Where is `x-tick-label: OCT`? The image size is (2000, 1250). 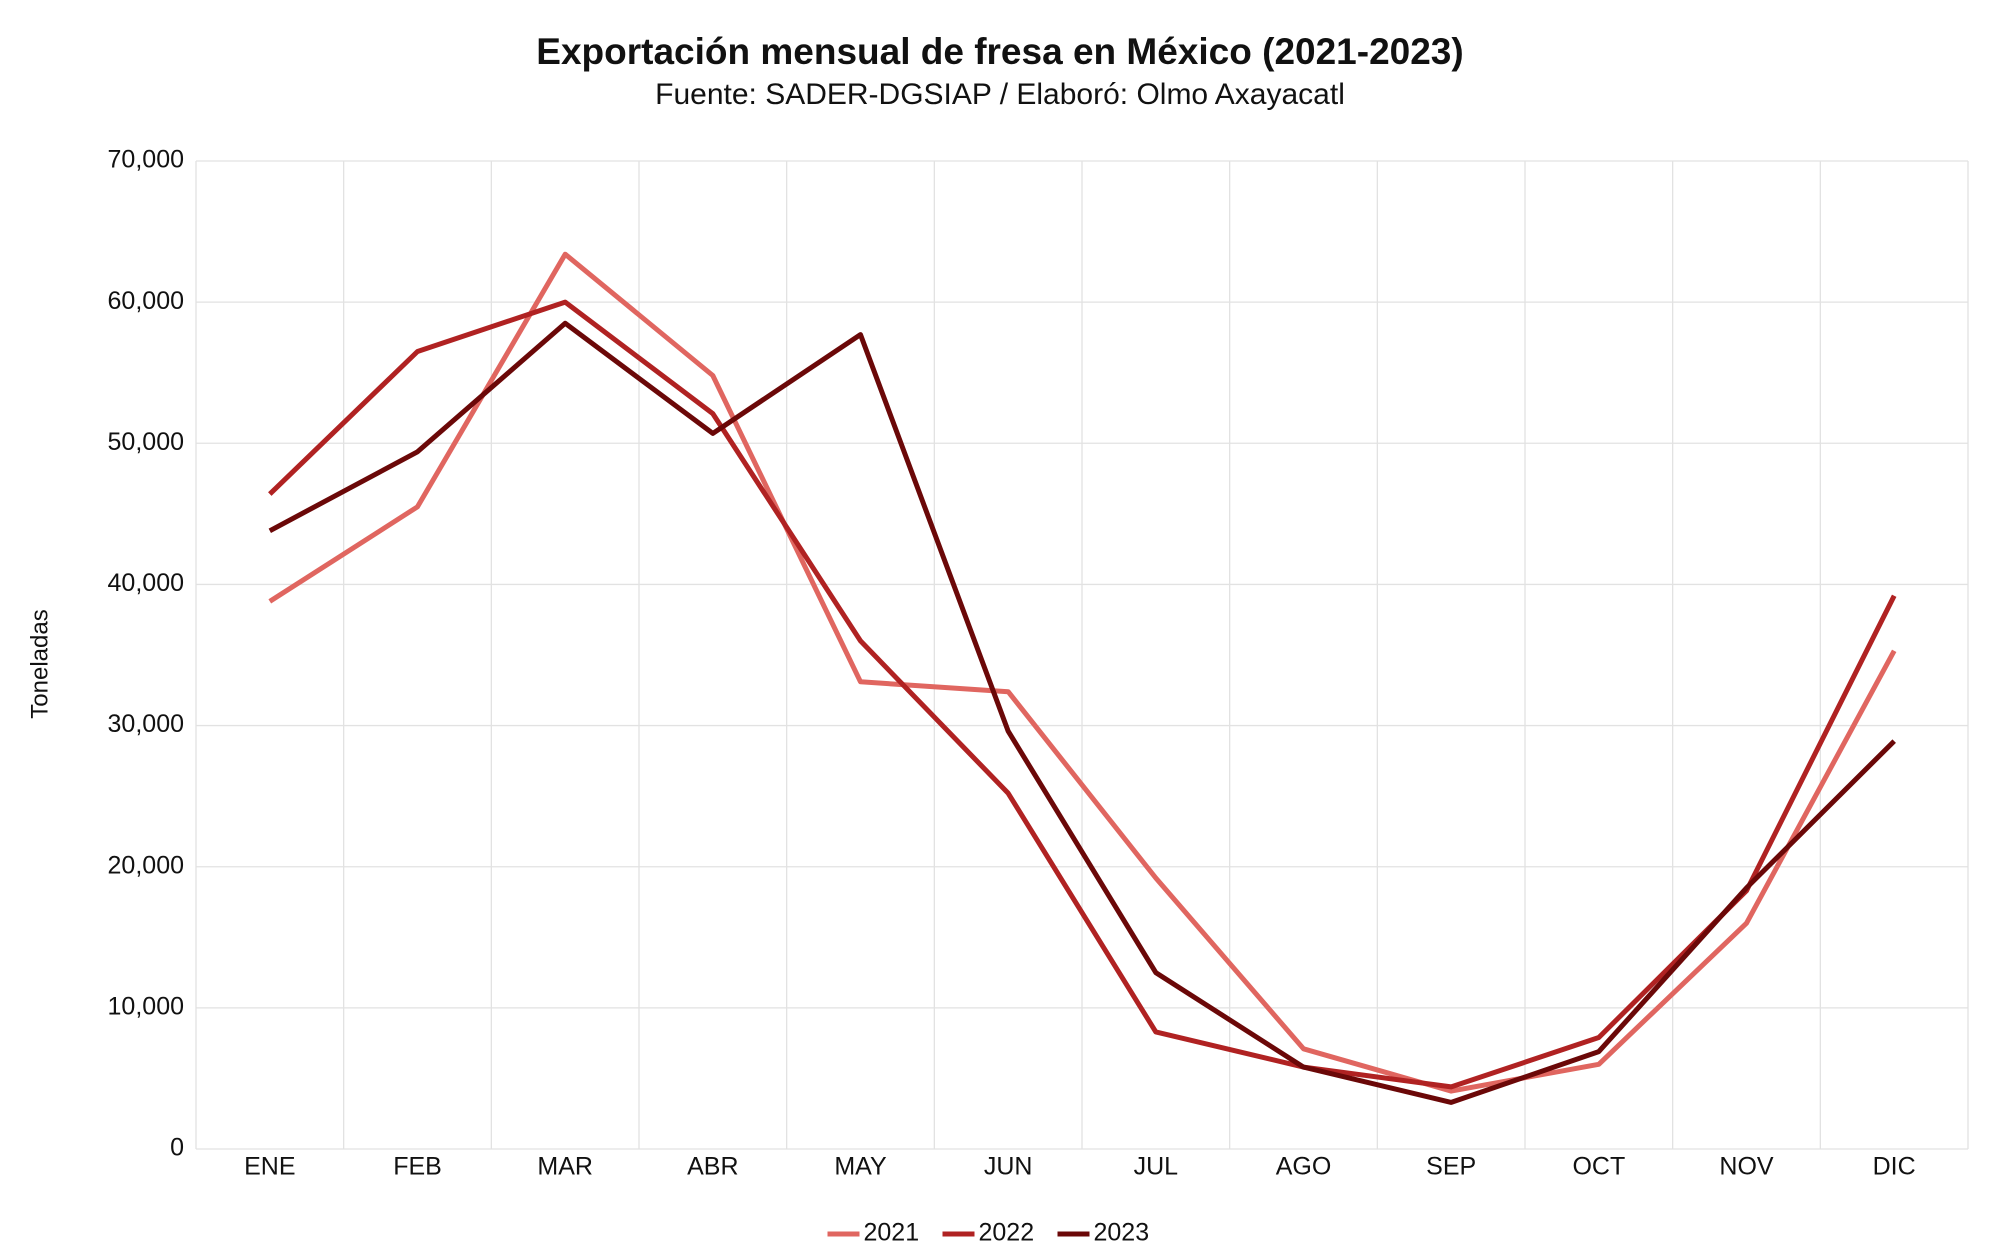 x-tick-label: OCT is located at coordinates (1598, 1167).